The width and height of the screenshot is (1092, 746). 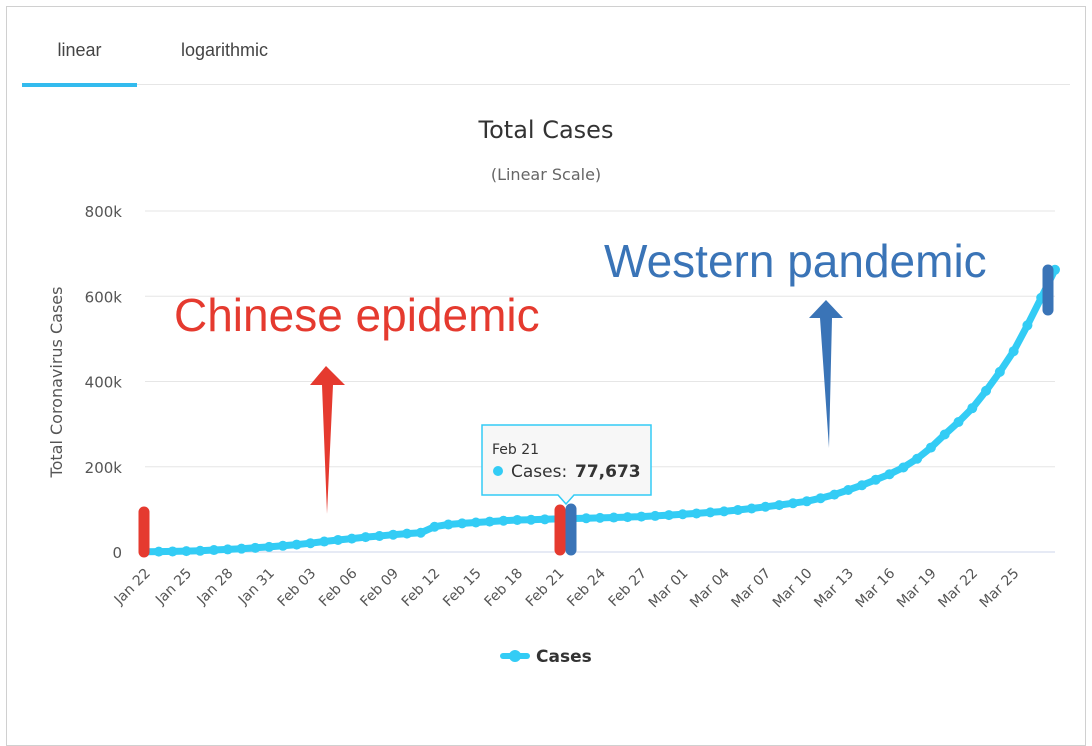 What do you see at coordinates (1000, 589) in the screenshot?
I see `x-tick-label: Mar 25` at bounding box center [1000, 589].